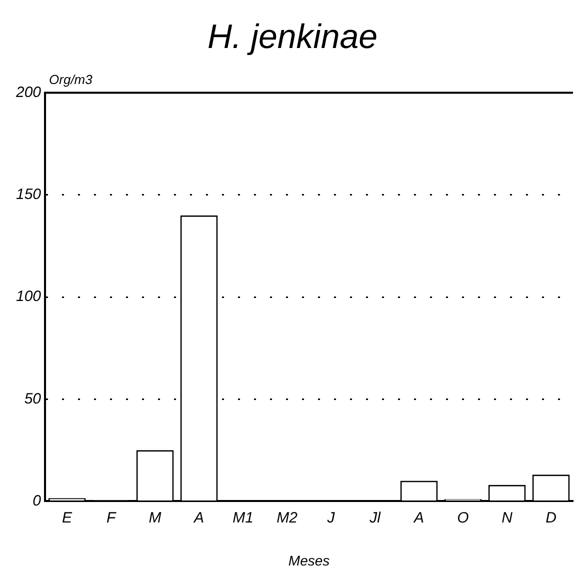  I want to click on y-tick-label: 100, so click(29, 297).